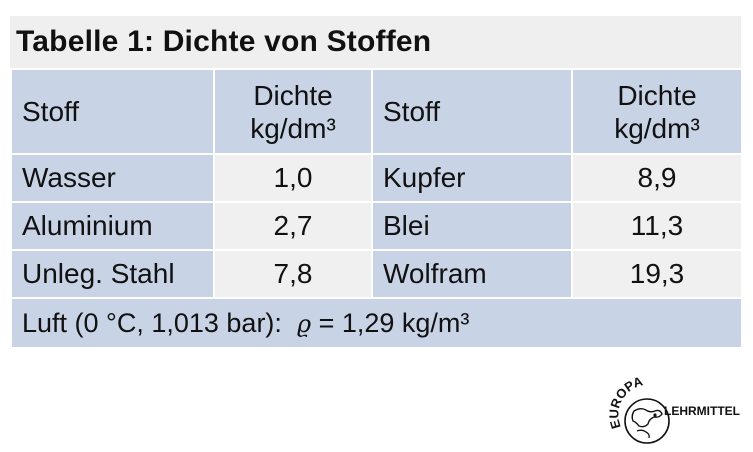 Image resolution: width=753 pixels, height=452 pixels. I want to click on stoff-cell: Wasser, so click(112, 178).